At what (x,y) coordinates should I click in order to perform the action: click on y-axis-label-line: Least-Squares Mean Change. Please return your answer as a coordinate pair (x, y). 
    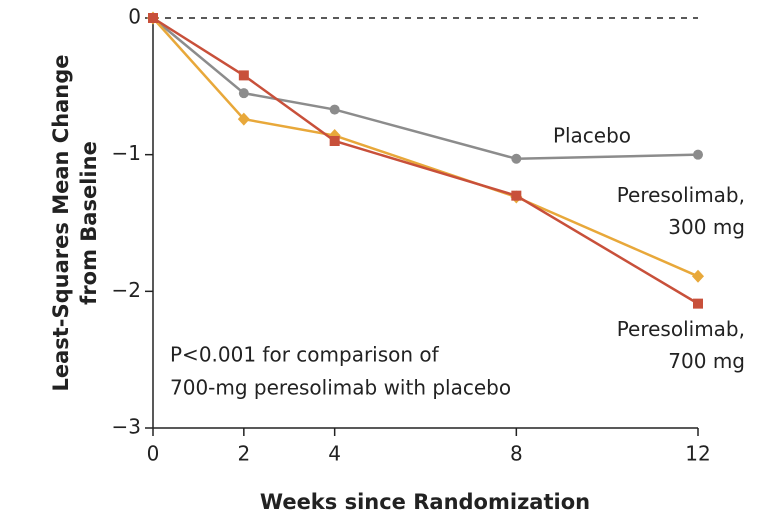
    Looking at the image, I should click on (61, 222).